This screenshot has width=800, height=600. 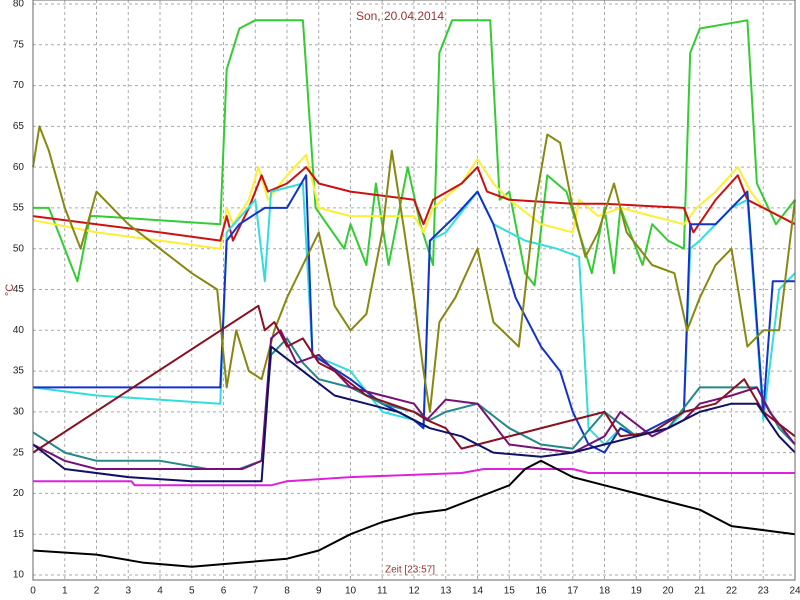 I want to click on y-tick-label: 70, so click(x=19, y=85).